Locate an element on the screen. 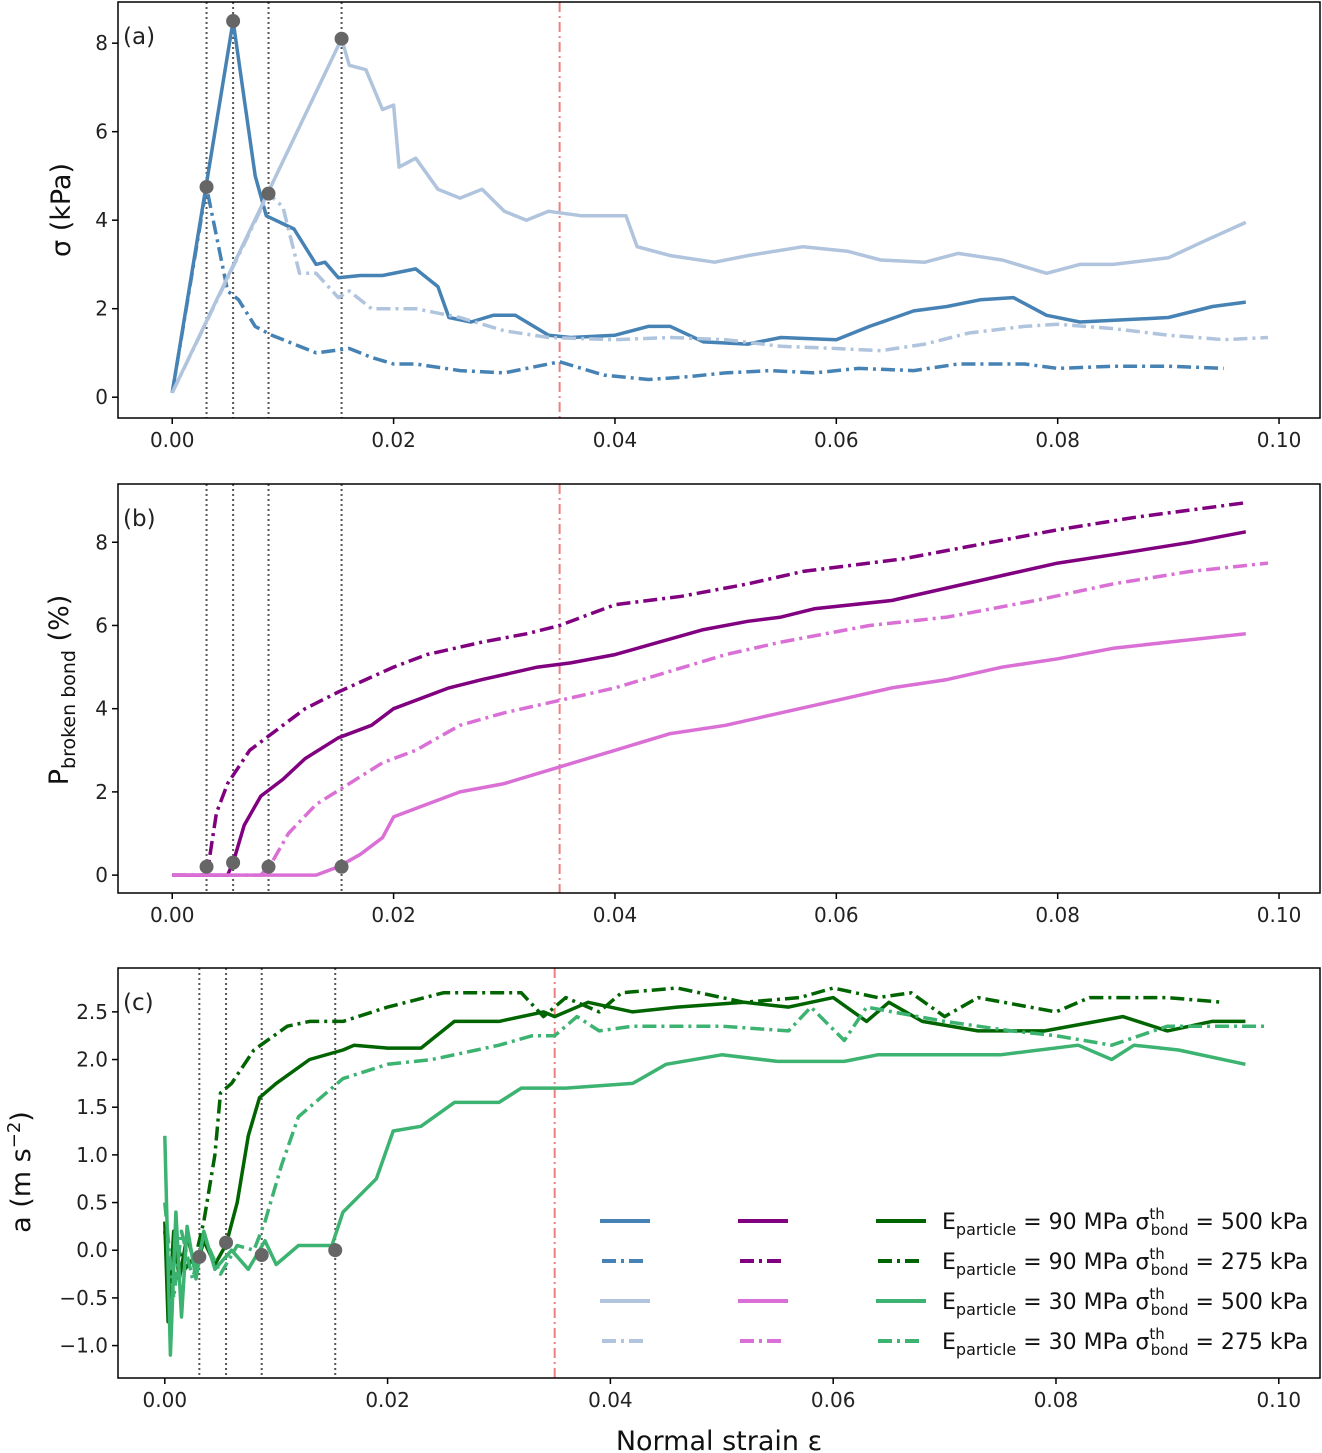 The width and height of the screenshot is (1322, 1453). xlabel: Normal strain ε is located at coordinates (719, 1439).